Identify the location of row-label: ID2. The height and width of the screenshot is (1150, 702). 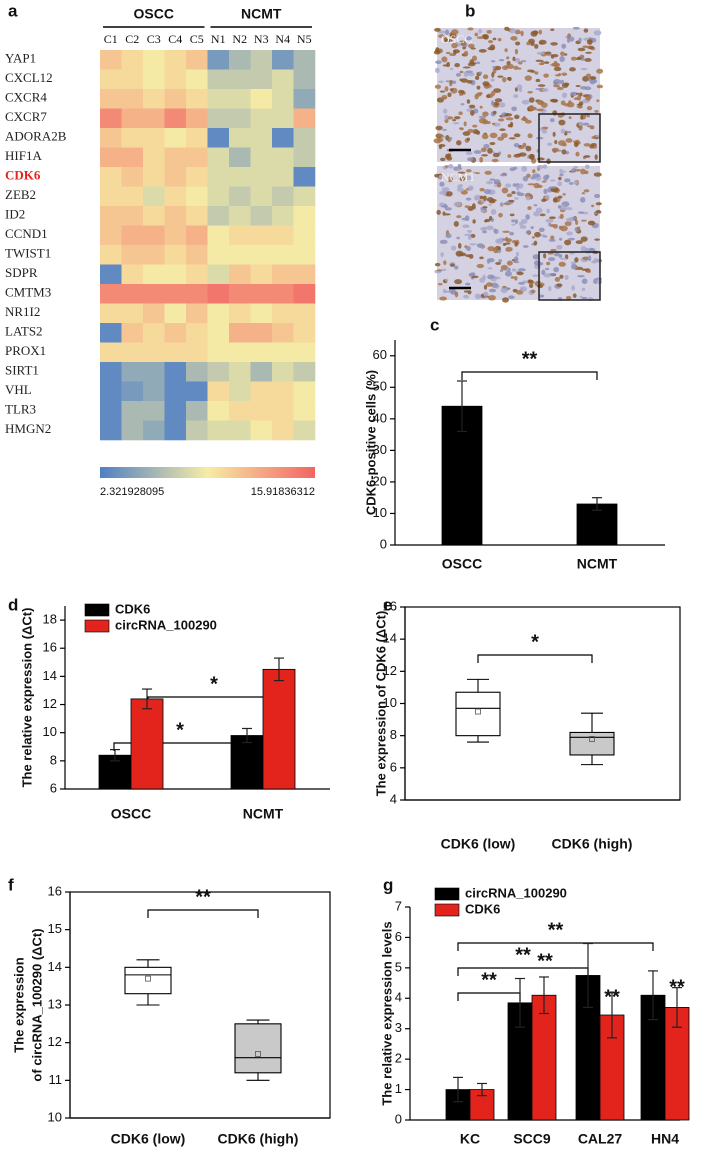
(15, 214).